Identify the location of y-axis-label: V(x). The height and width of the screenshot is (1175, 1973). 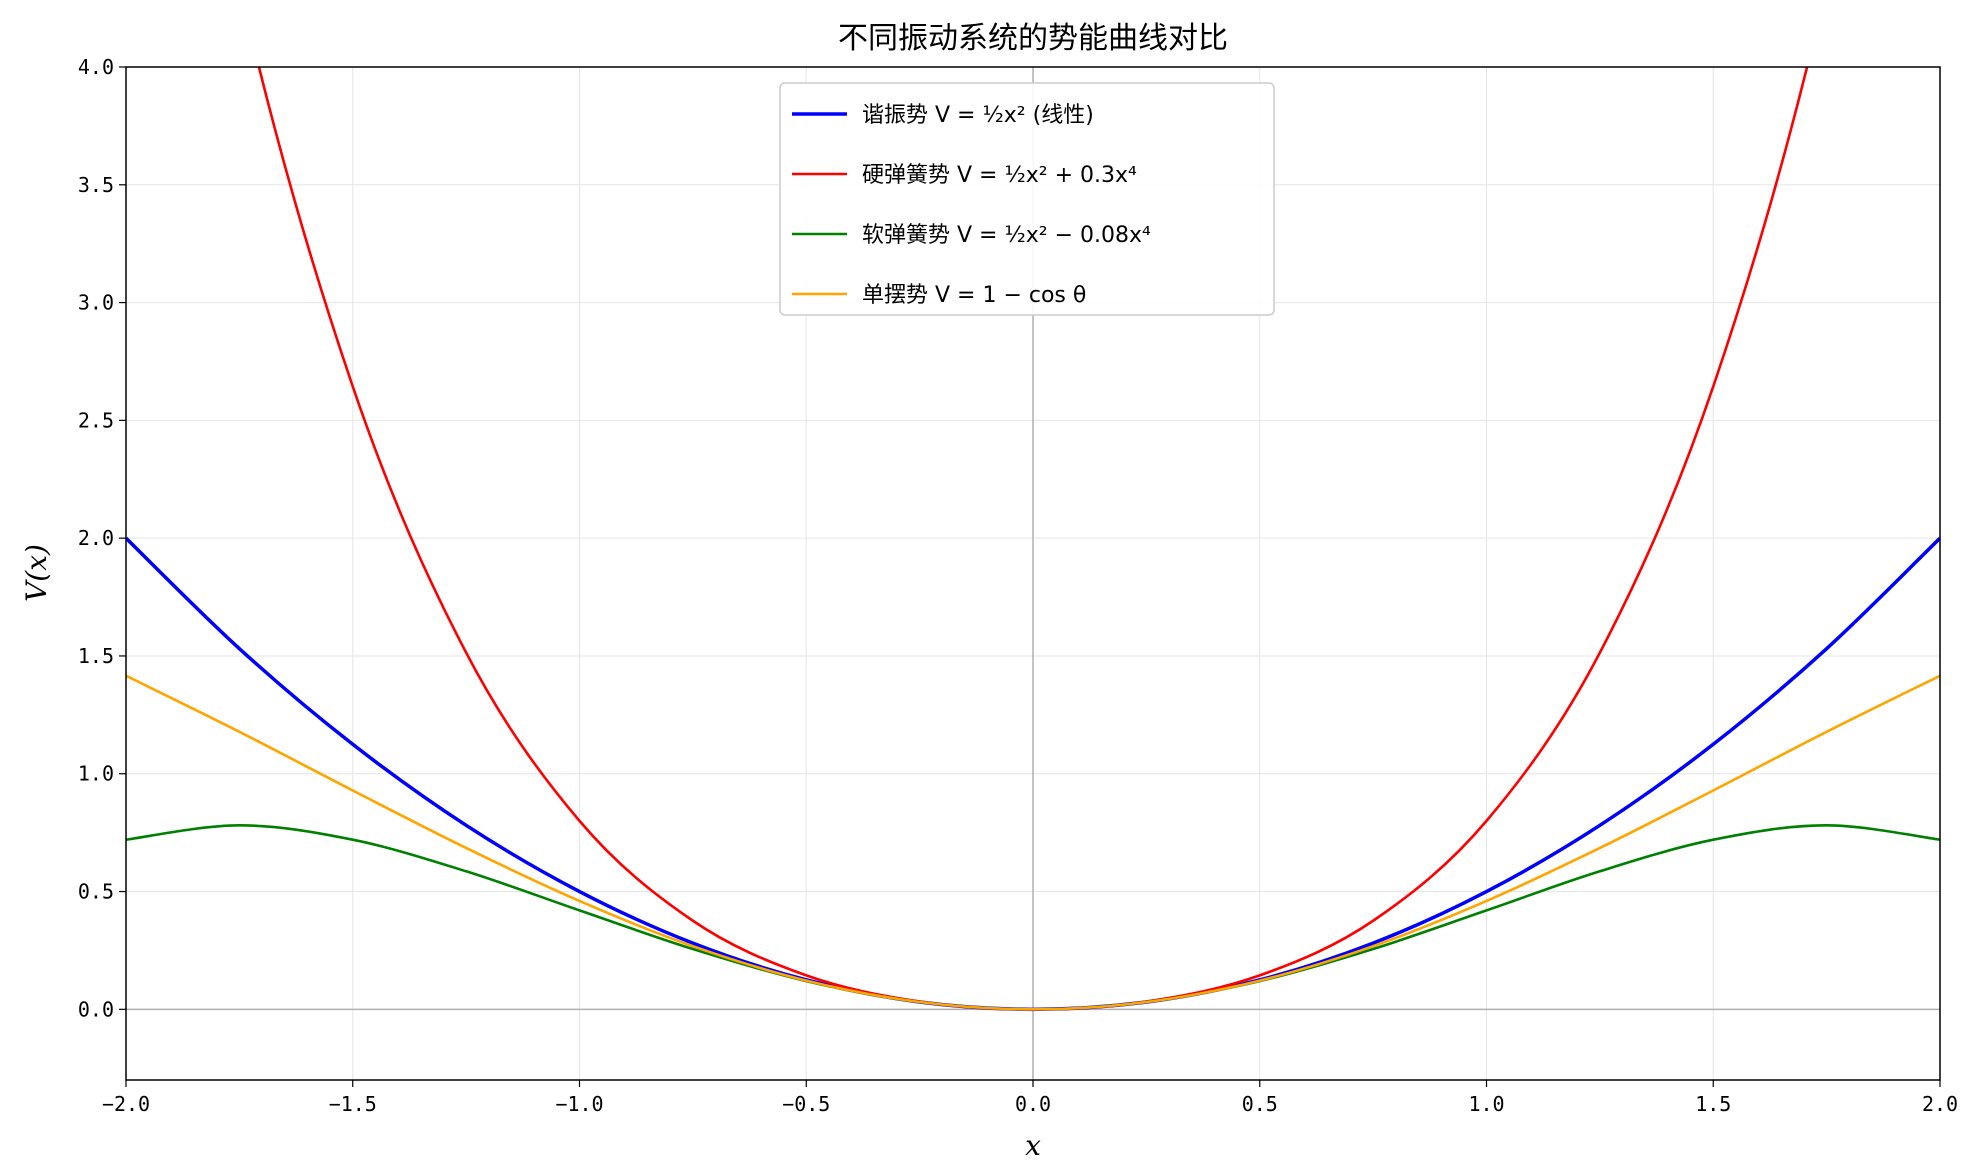
(36, 573).